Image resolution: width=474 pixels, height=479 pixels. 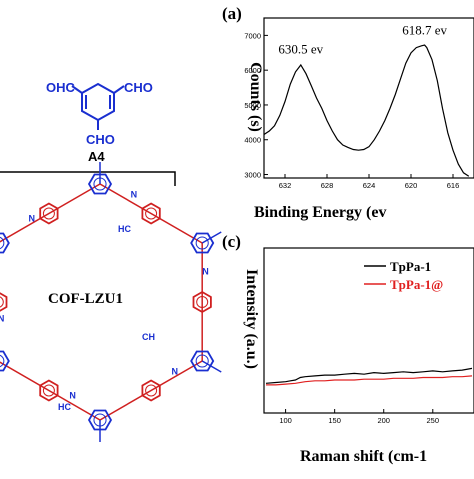 I want to click on x-tick-label: 620, so click(x=411, y=185).